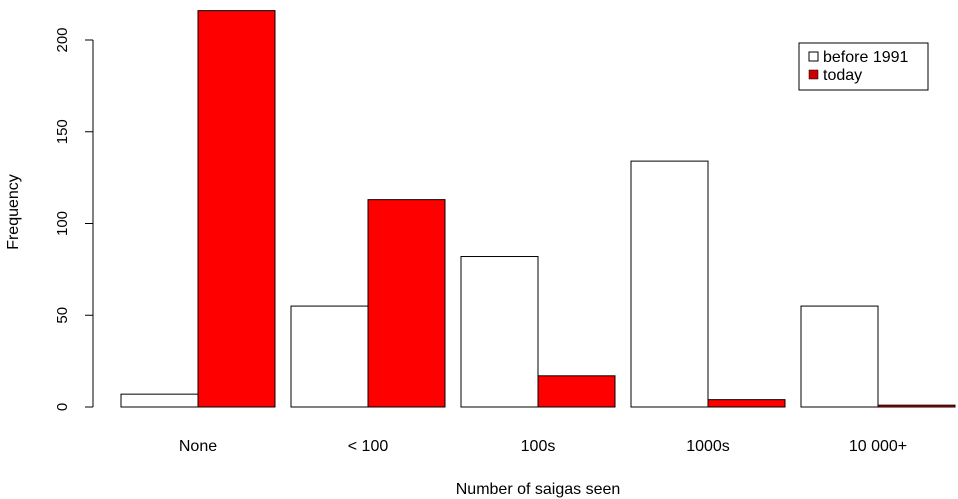  Describe the element at coordinates (866, 57) in the screenshot. I see `legend-label-before-1991: before 1991` at that location.